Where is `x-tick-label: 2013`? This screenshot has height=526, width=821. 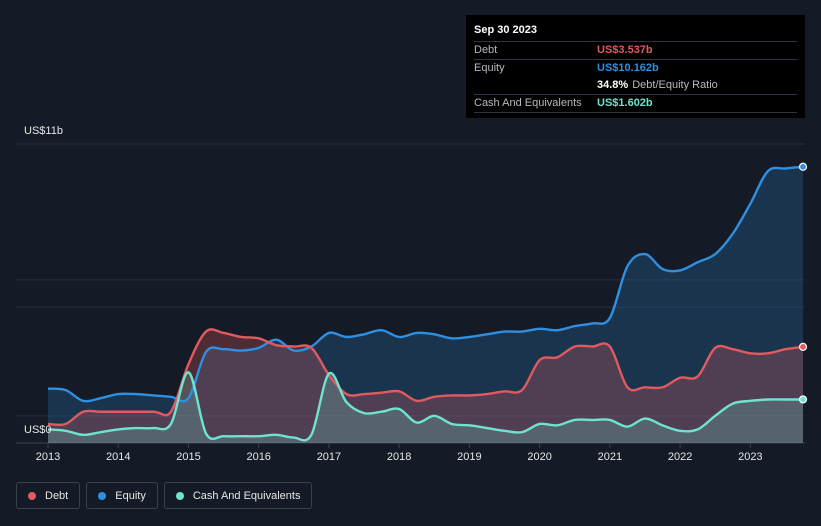 x-tick-label: 2013 is located at coordinates (48, 457).